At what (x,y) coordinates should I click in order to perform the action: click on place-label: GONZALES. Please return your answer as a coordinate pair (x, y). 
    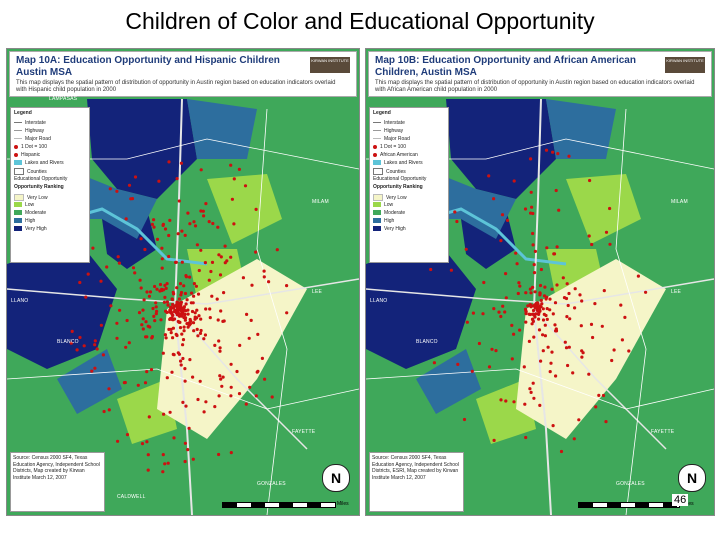
    Looking at the image, I should click on (271, 484).